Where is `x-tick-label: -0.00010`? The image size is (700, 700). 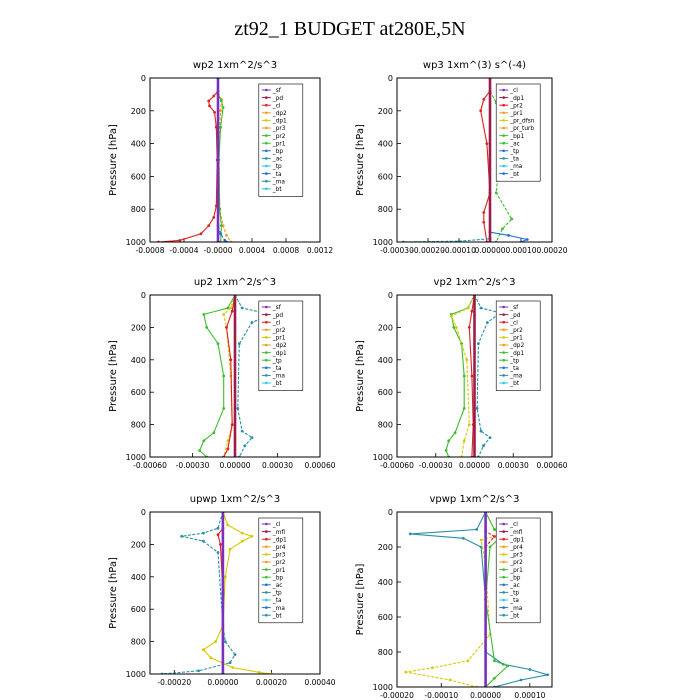
x-tick-label: -0.00010 is located at coordinates (459, 250).